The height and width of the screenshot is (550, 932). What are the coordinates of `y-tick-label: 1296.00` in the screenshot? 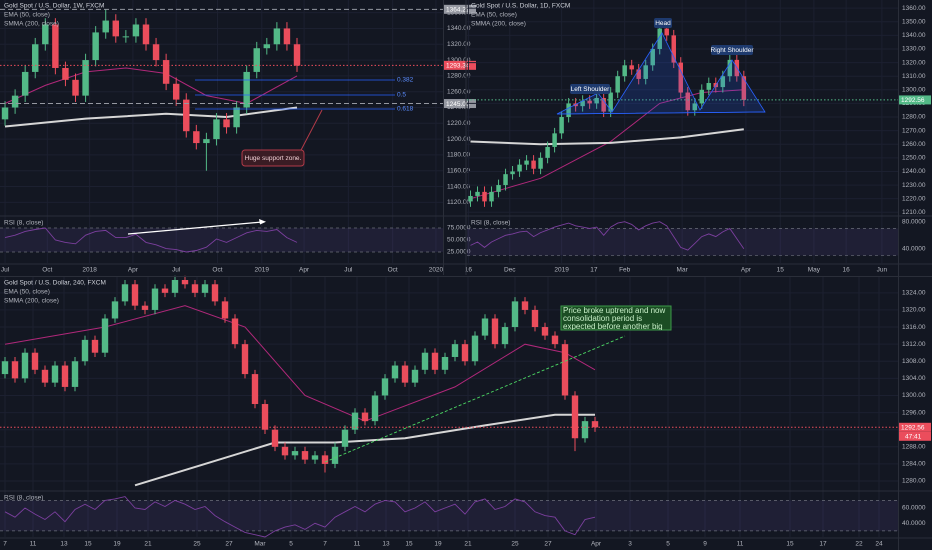 It's located at (914, 412).